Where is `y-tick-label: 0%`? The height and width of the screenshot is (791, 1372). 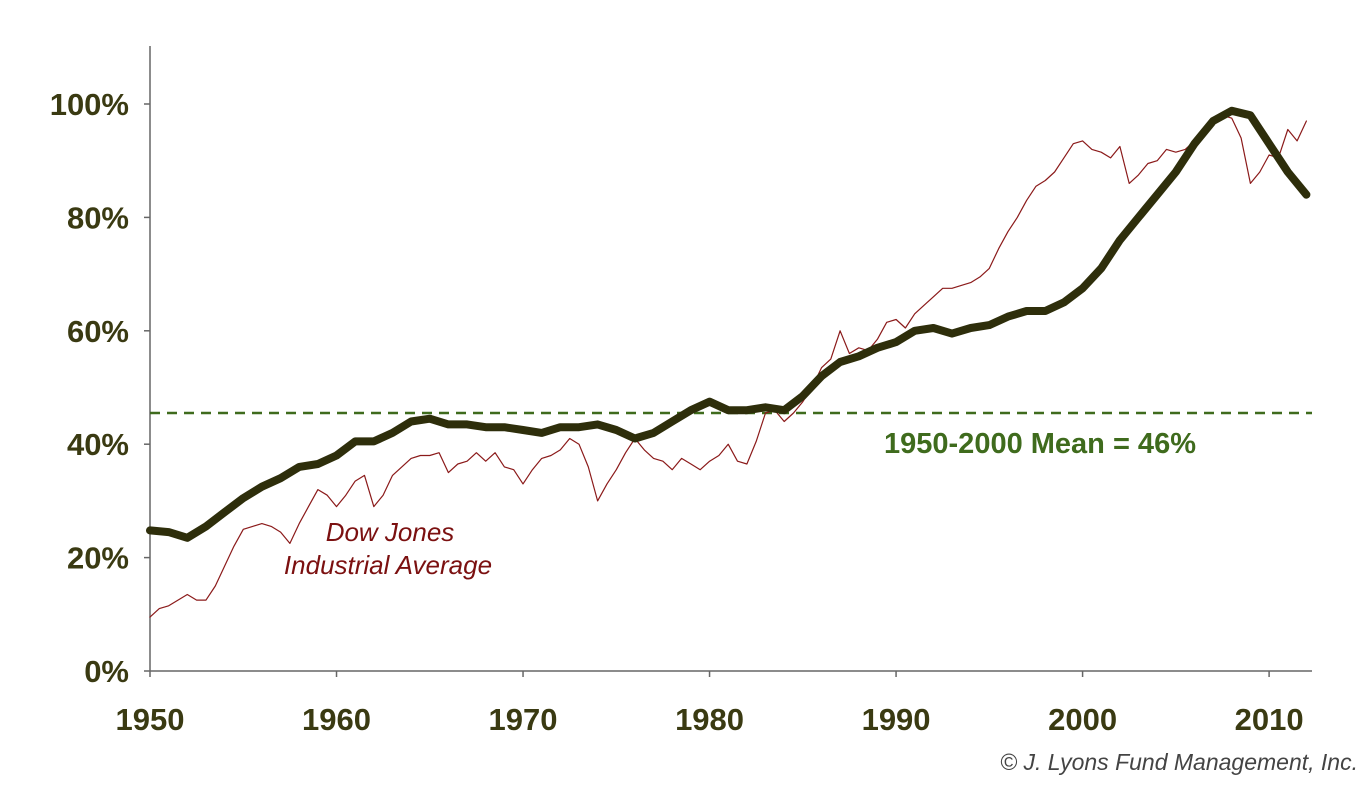 y-tick-label: 0% is located at coordinates (106, 671).